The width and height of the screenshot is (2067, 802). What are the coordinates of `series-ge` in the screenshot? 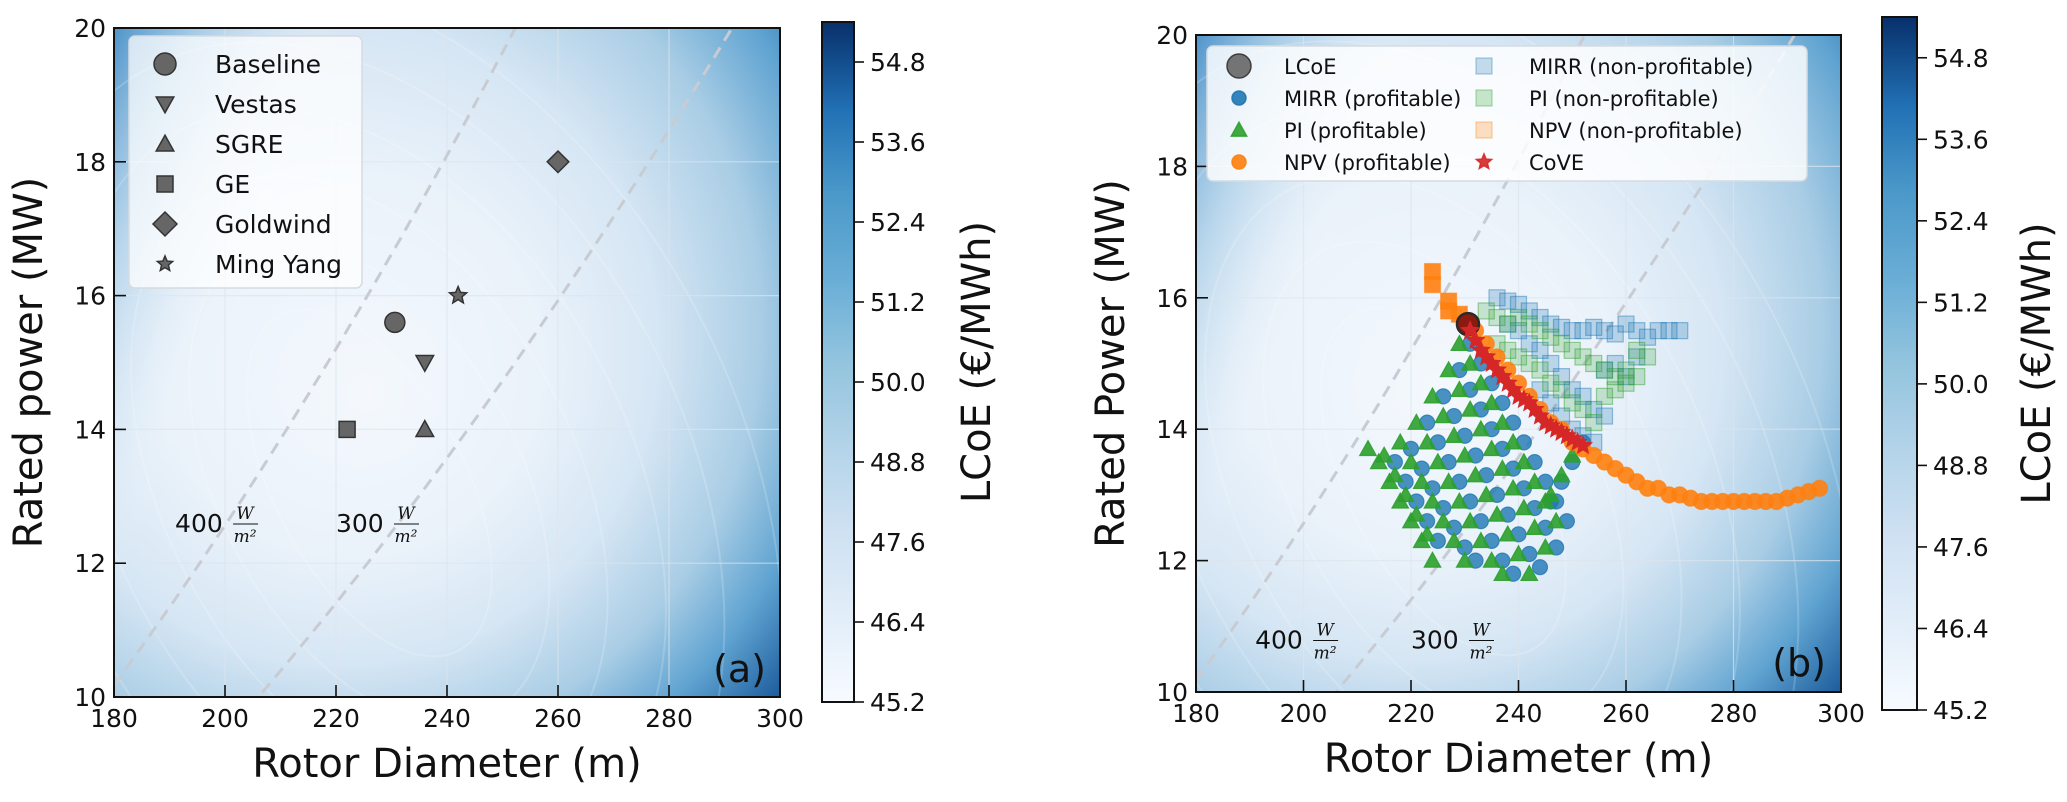 It's located at (347, 429).